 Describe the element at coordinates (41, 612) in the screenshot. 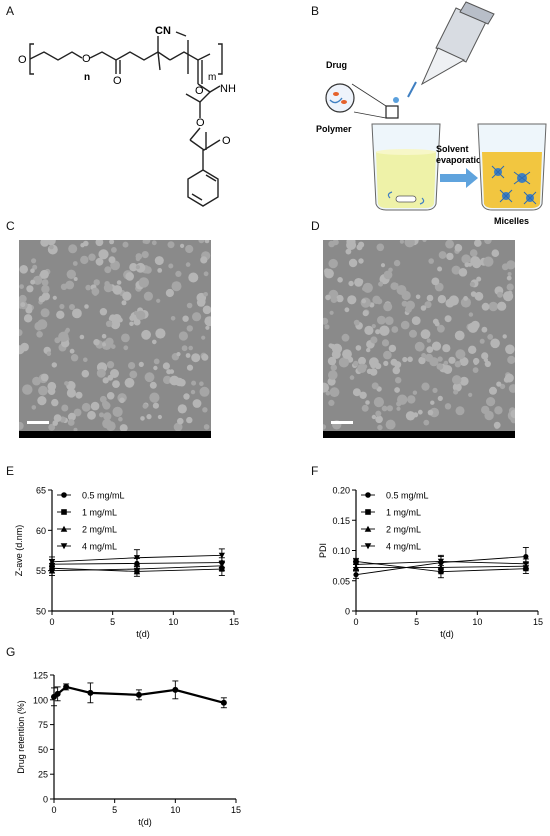

I see `y-tick-label: 50` at that location.